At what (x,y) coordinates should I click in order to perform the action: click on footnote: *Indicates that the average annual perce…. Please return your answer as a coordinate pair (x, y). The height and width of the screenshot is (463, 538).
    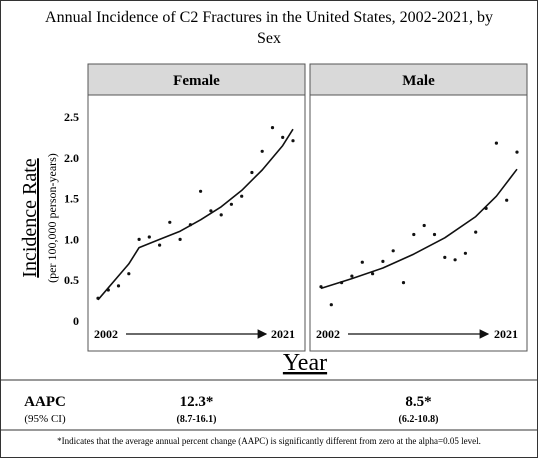
    Looking at the image, I should click on (269, 441).